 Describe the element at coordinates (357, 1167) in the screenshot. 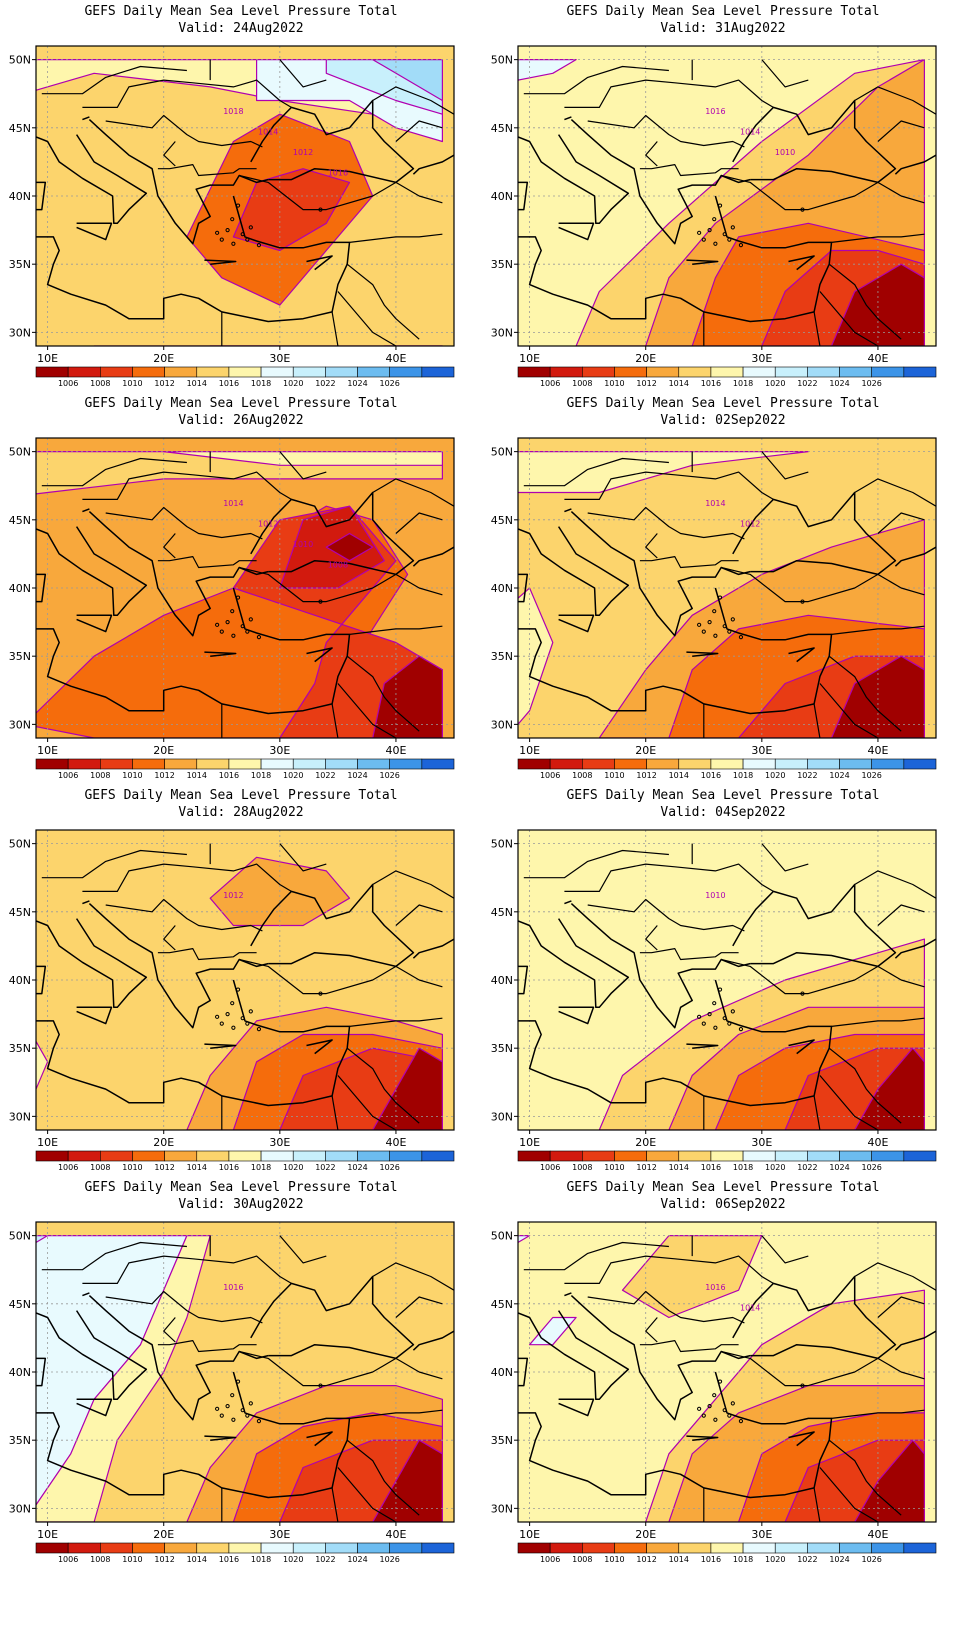

I see `colorbar-label: 1024` at that location.